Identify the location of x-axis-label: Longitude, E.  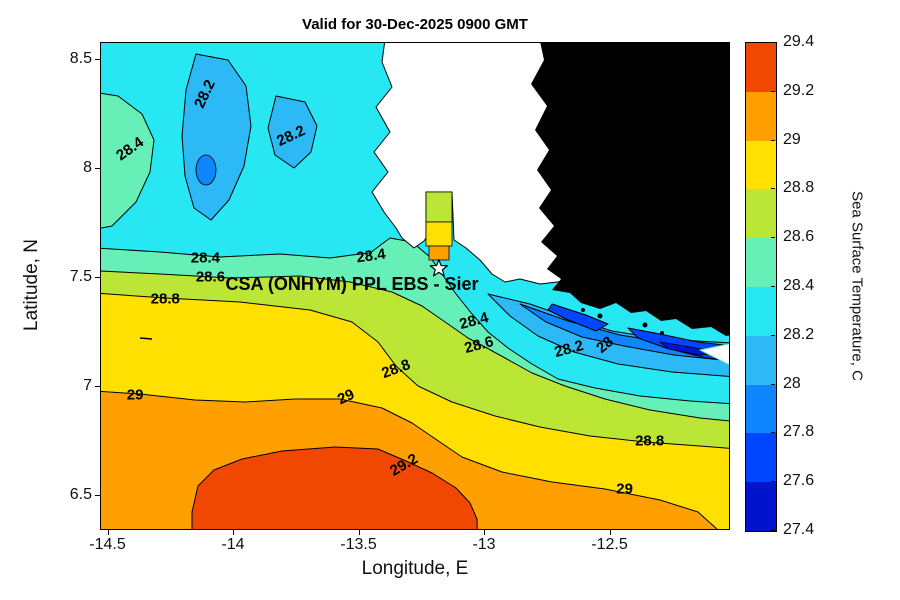
(415, 568).